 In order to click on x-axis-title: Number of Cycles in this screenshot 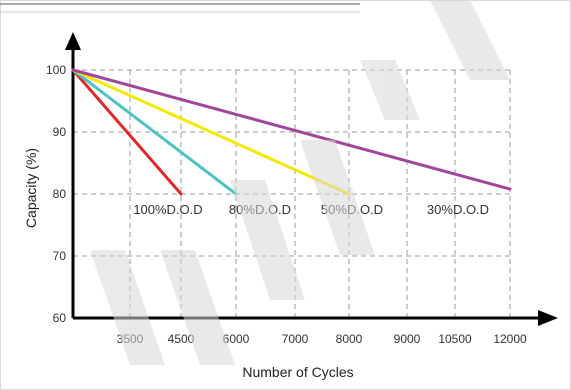, I will do `click(297, 372)`.